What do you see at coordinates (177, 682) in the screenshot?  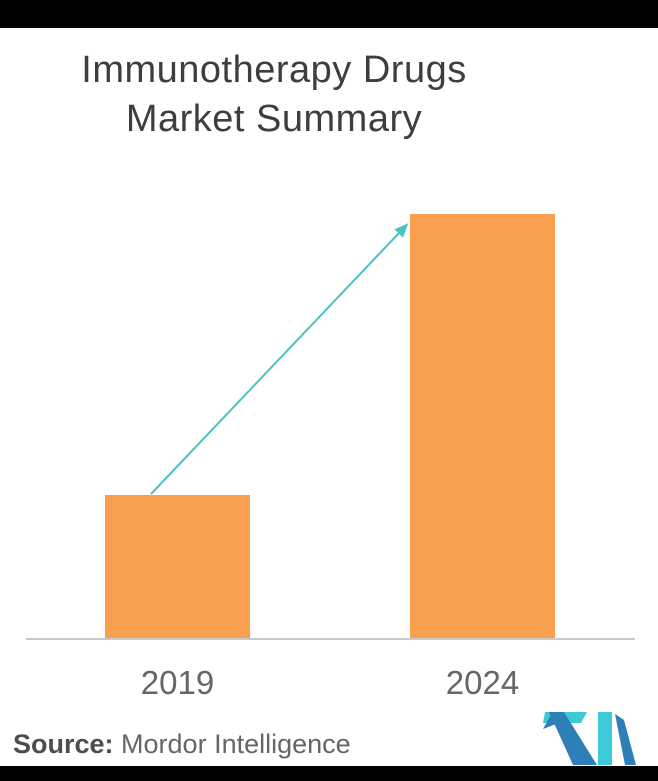 I see `x-axis-label-2019: 2019` at bounding box center [177, 682].